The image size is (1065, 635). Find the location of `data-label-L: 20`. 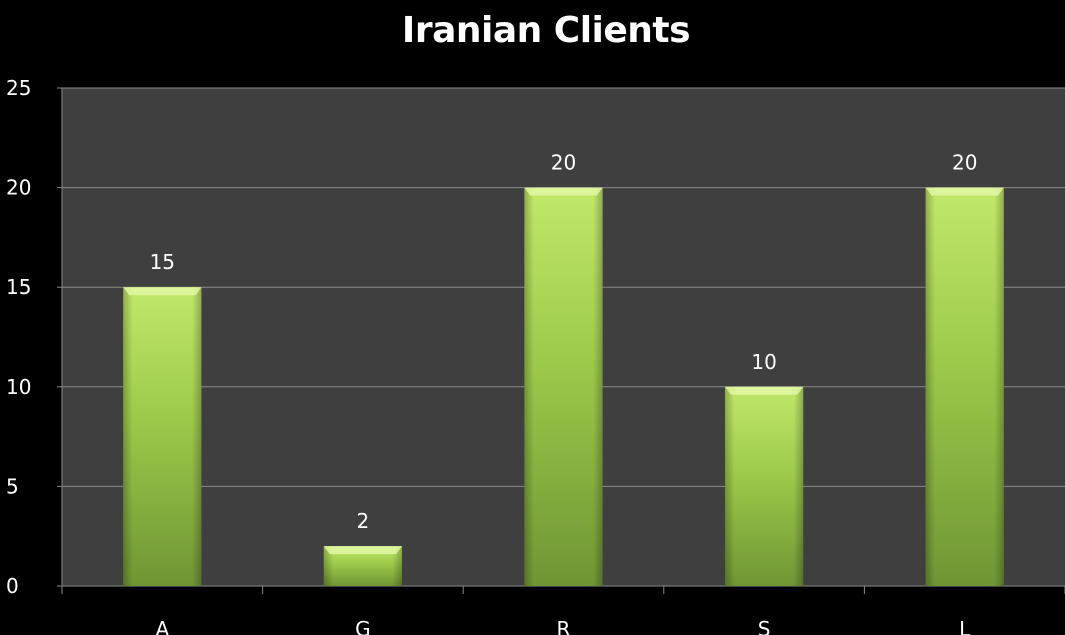

data-label-L: 20 is located at coordinates (964, 163).